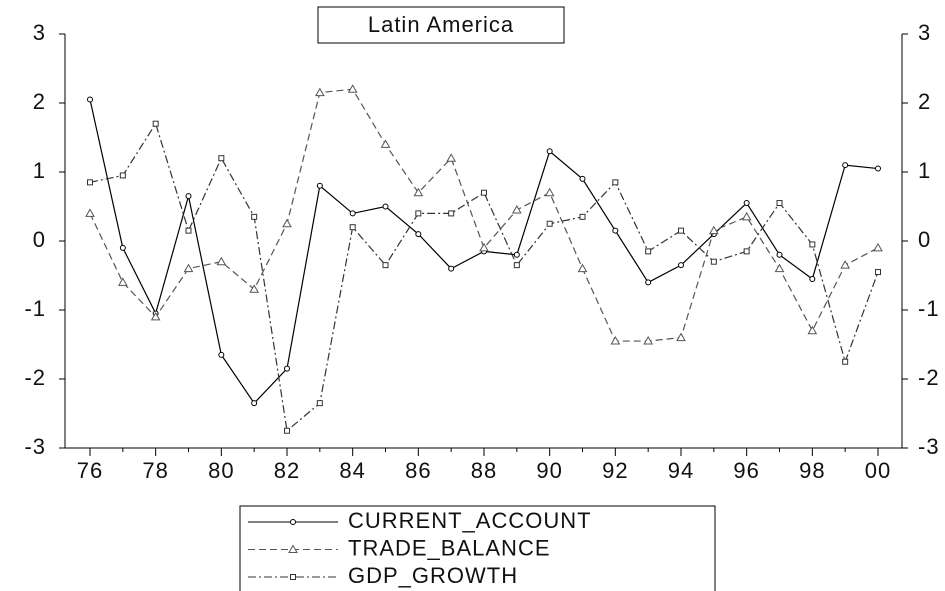 Image resolution: width=945 pixels, height=591 pixels. Describe the element at coordinates (35, 308) in the screenshot. I see `y-tick-label: -1` at that location.